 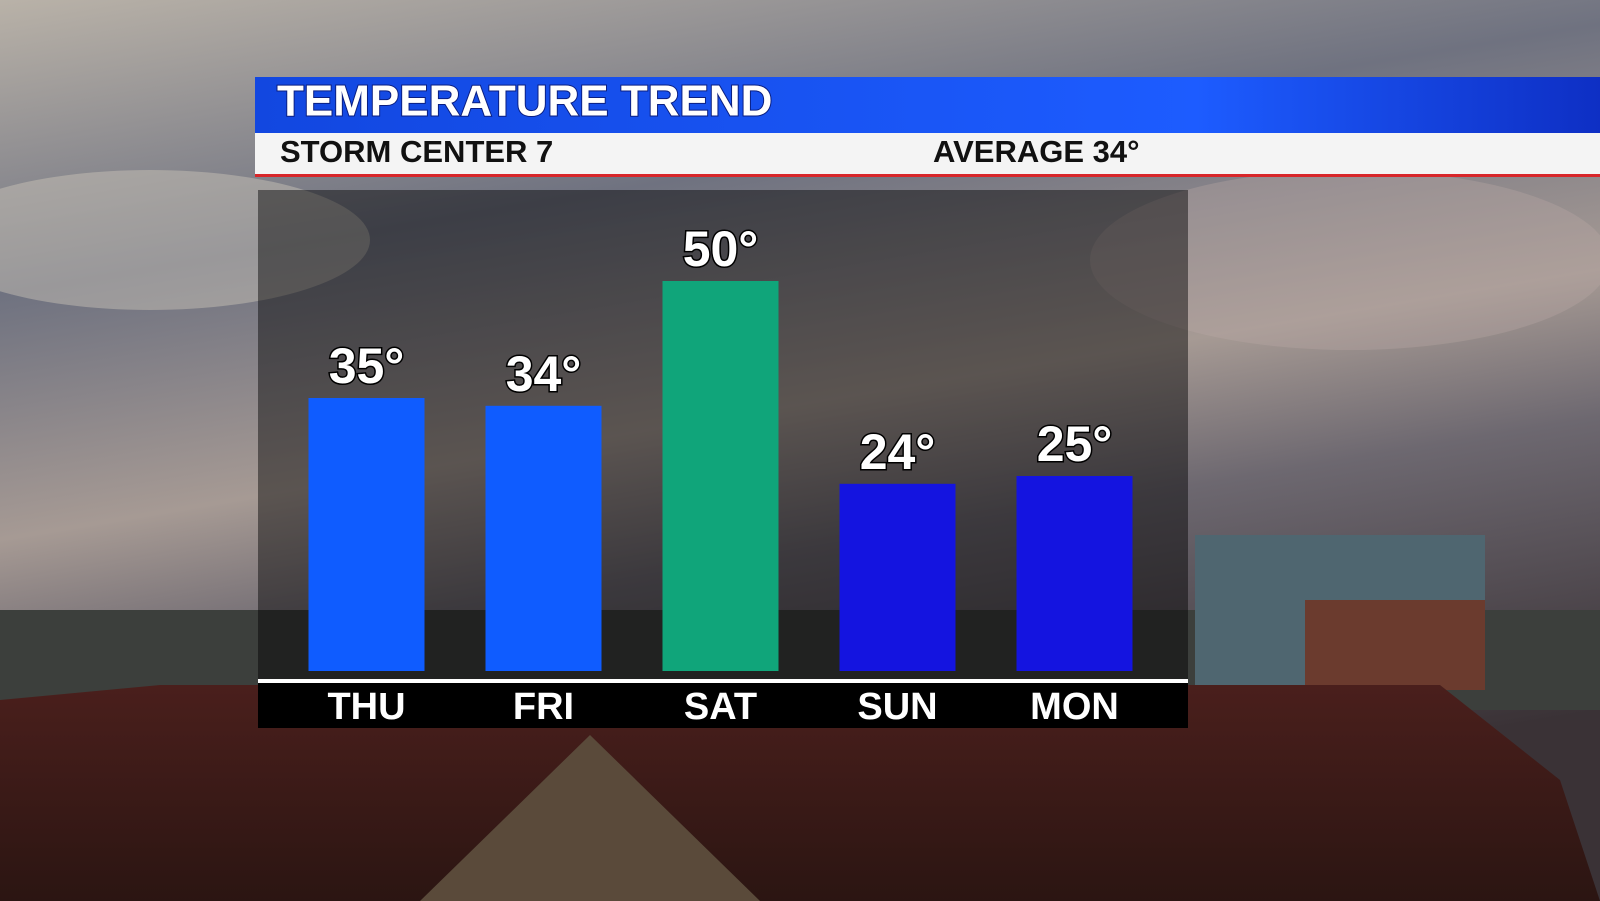 What do you see at coordinates (543, 707) in the screenshot?
I see `x-tick-label: FRI` at bounding box center [543, 707].